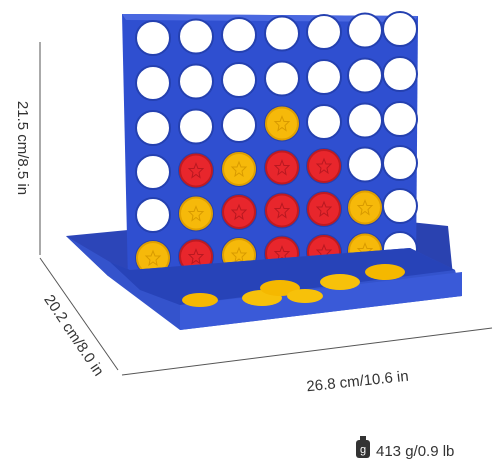  I want to click on weight-icon-letter: g, so click(363, 450).